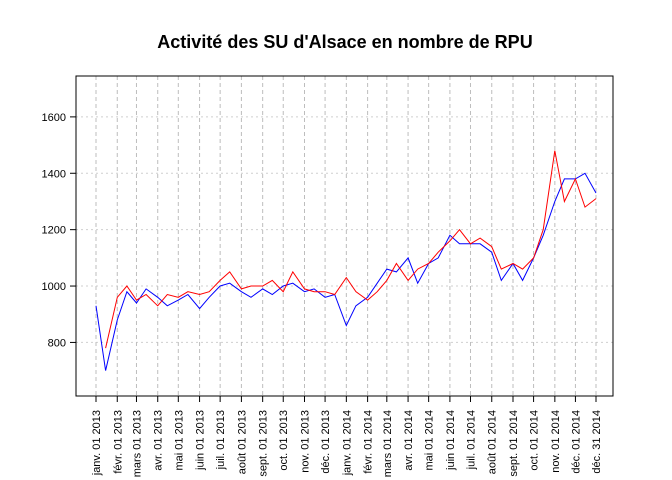 Image resolution: width=672 pixels, height=480 pixels. What do you see at coordinates (264, 443) in the screenshot?
I see `x-tick-label: sept. 01 2013` at bounding box center [264, 443].